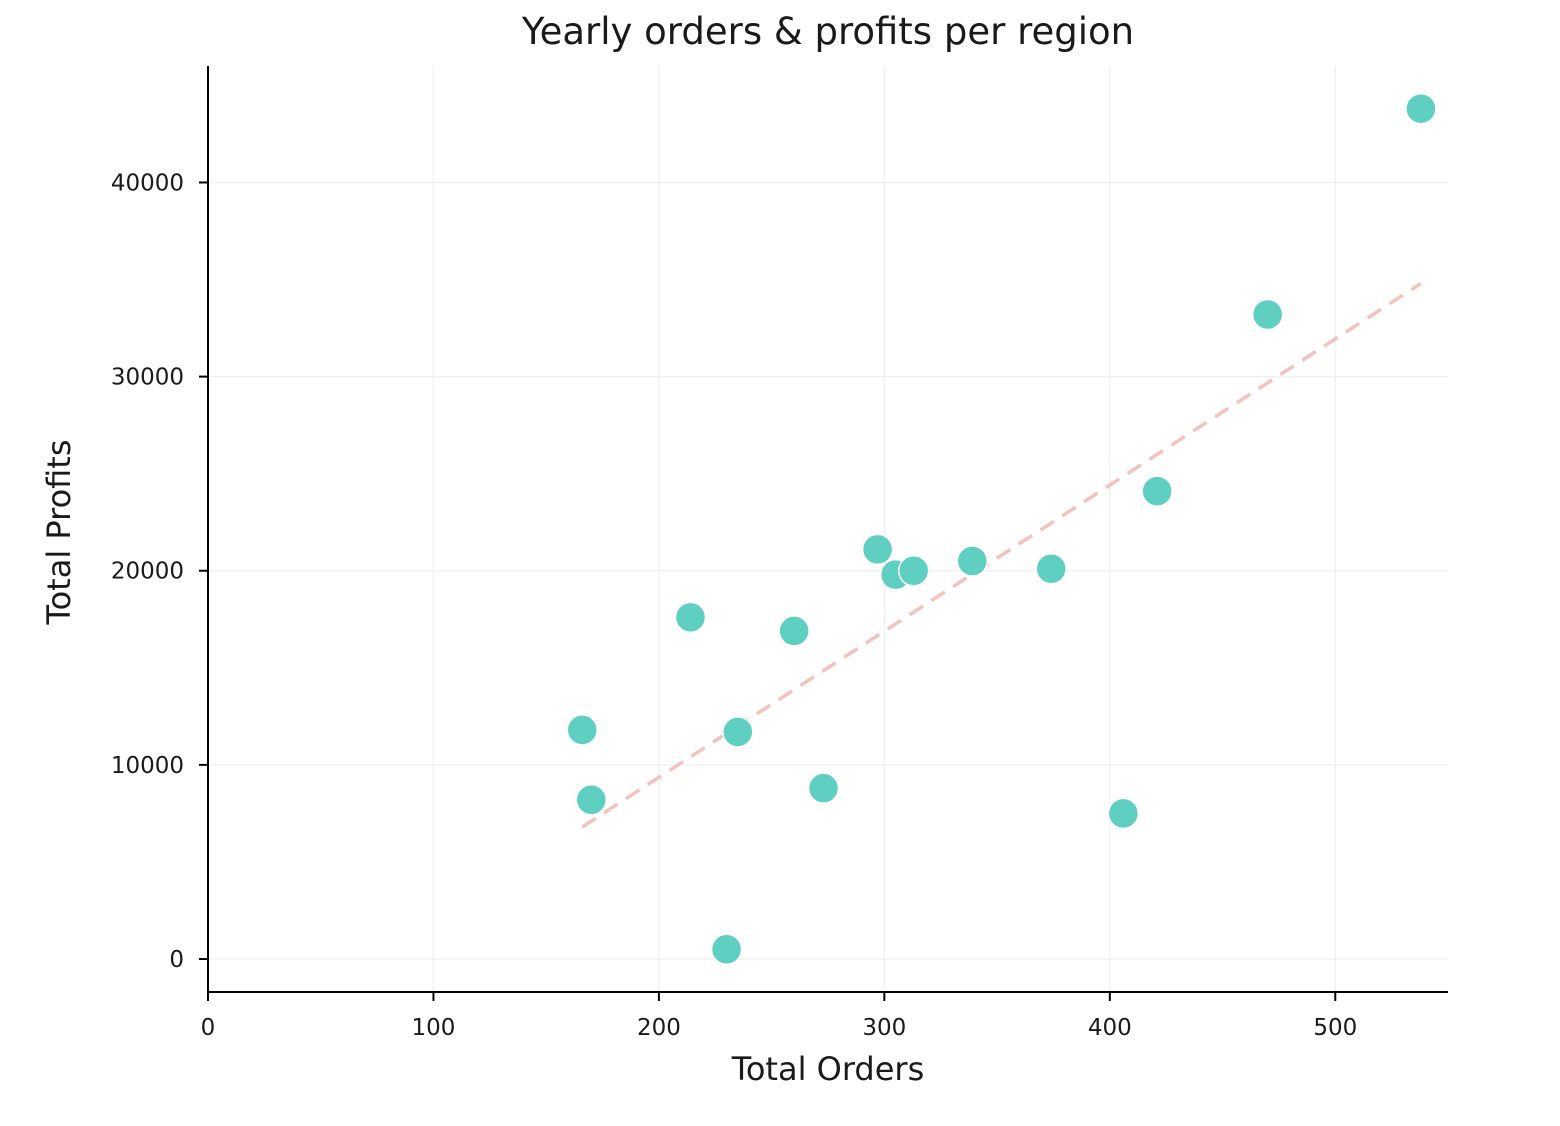  I want to click on x-tick-label: 400, so click(1110, 1028).